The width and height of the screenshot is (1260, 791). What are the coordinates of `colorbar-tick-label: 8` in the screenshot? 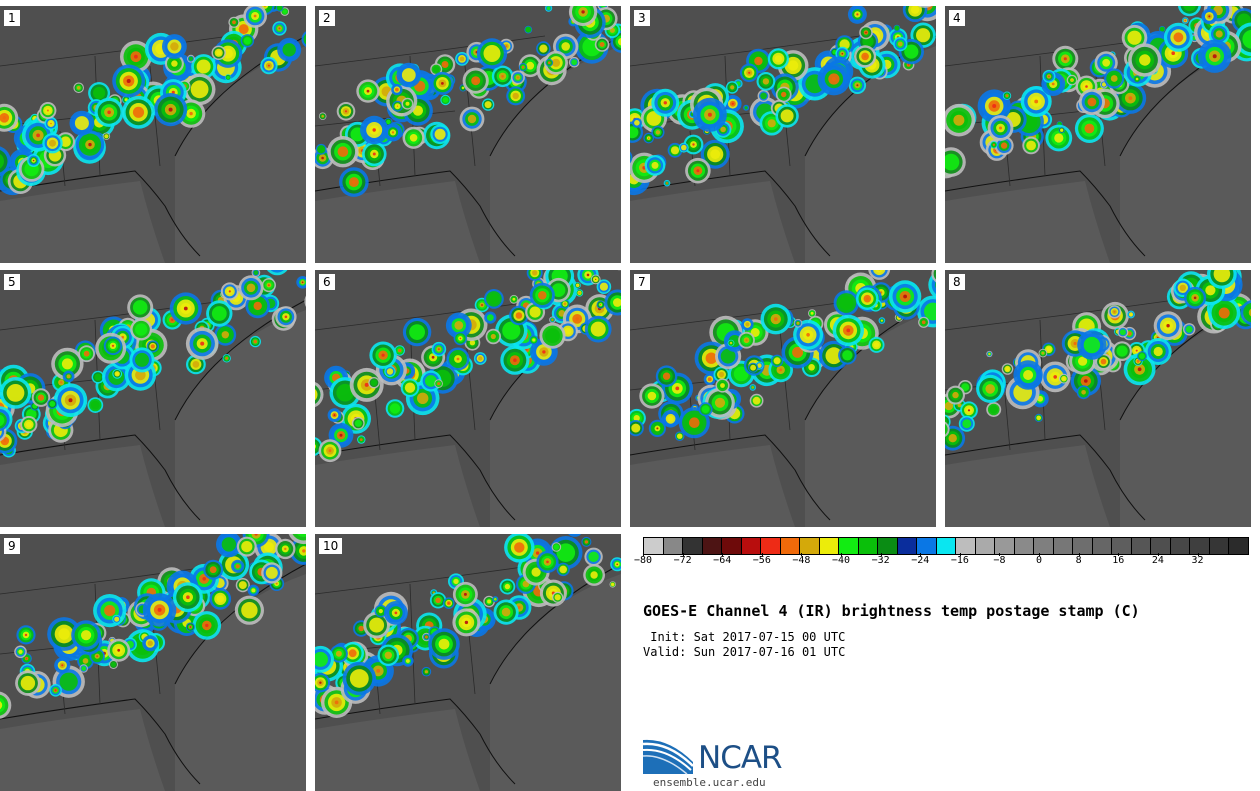 It's located at (1078, 559).